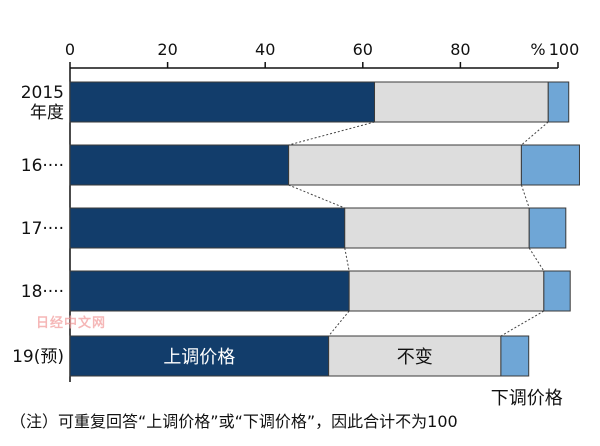 The width and height of the screenshot is (600, 446). What do you see at coordinates (460, 49) in the screenshot?
I see `x-tick-label: 80` at bounding box center [460, 49].